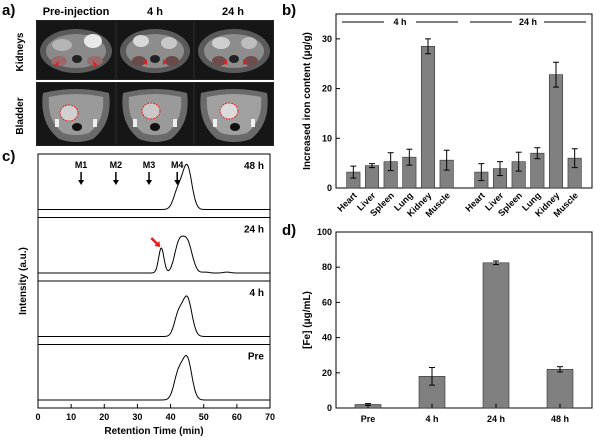 Image resolution: width=603 pixels, height=446 pixels. I want to click on x-tick-label: 30, so click(137, 417).